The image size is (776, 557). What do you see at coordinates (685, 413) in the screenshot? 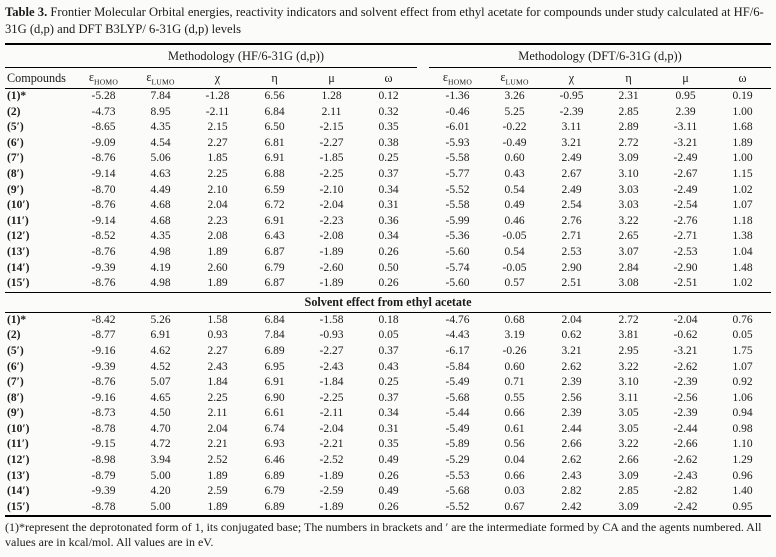
I see `value-cell: -2.39` at bounding box center [685, 413].